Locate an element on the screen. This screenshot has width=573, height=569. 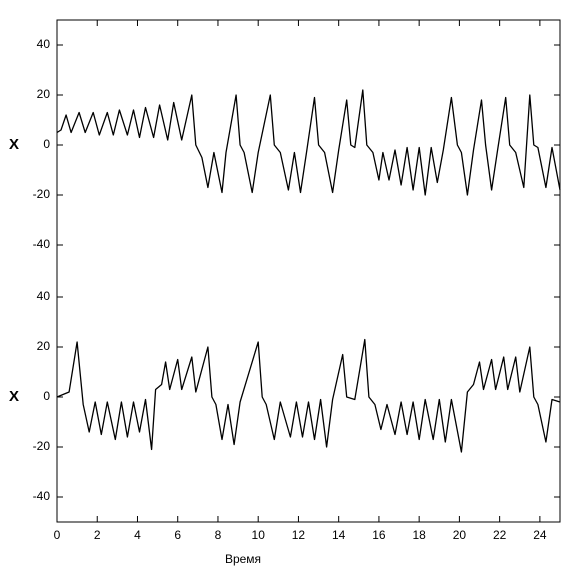
x-tick-label: 16 is located at coordinates (379, 535).